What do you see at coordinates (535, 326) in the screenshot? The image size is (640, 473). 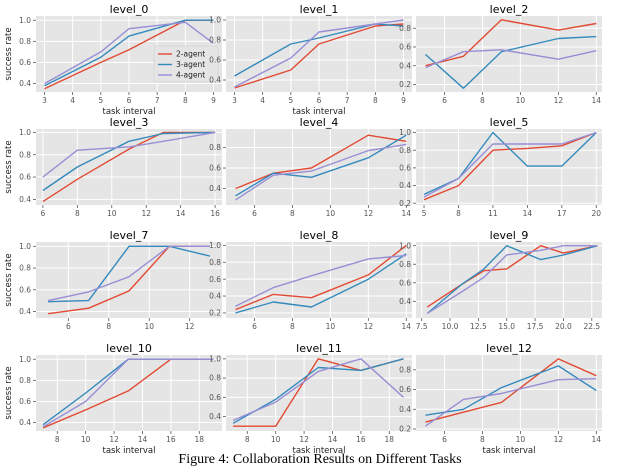 I see `x-tick-label: 17.5` at bounding box center [535, 326].